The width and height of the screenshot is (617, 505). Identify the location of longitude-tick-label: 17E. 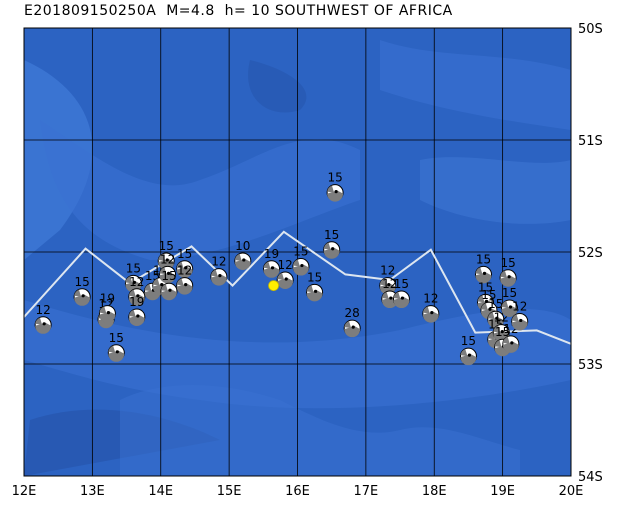
(365, 491).